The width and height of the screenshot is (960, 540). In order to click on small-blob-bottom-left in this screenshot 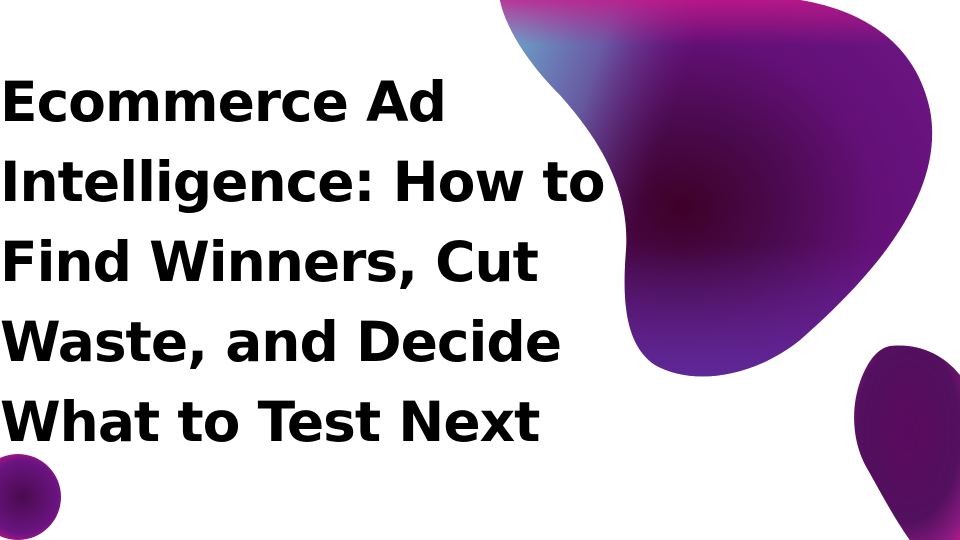, I will do `click(30, 497)`.